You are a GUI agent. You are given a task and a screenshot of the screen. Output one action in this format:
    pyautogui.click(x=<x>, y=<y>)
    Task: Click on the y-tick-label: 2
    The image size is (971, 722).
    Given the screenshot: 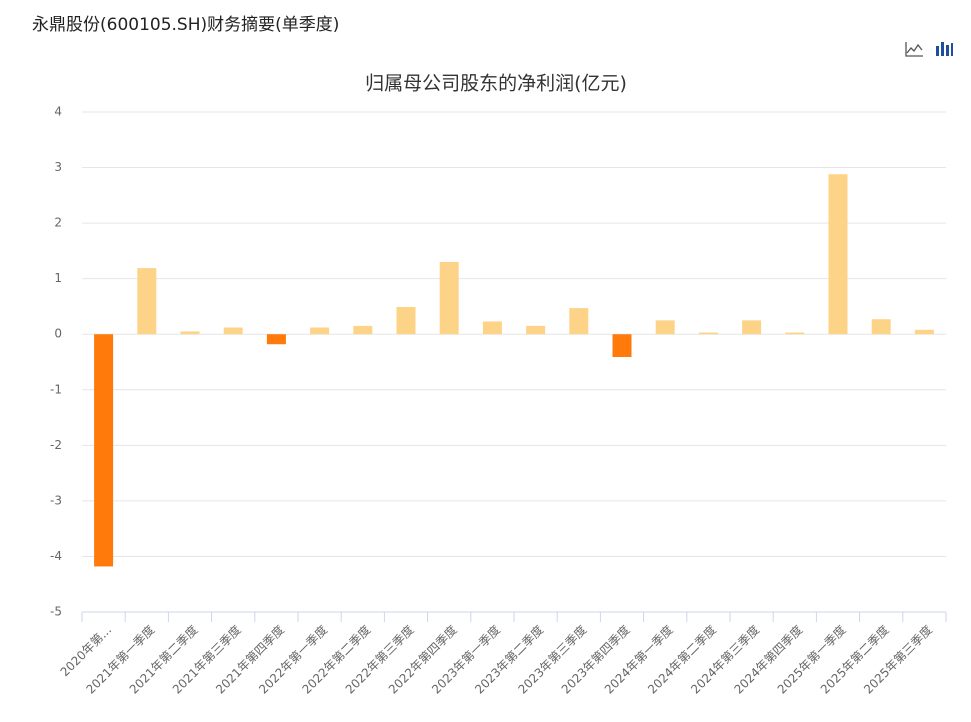 What is the action you would take?
    pyautogui.click(x=58, y=223)
    